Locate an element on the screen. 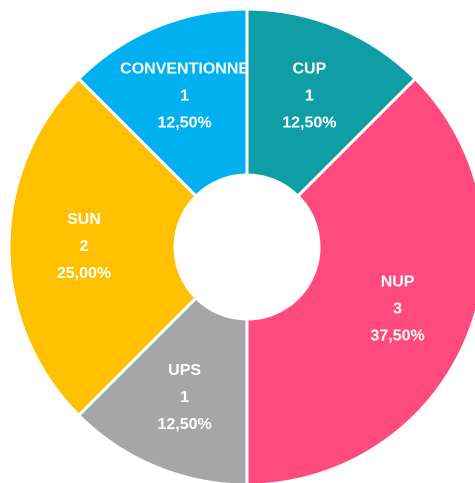 The image size is (475, 483). segment-value: 2 is located at coordinates (84, 246).